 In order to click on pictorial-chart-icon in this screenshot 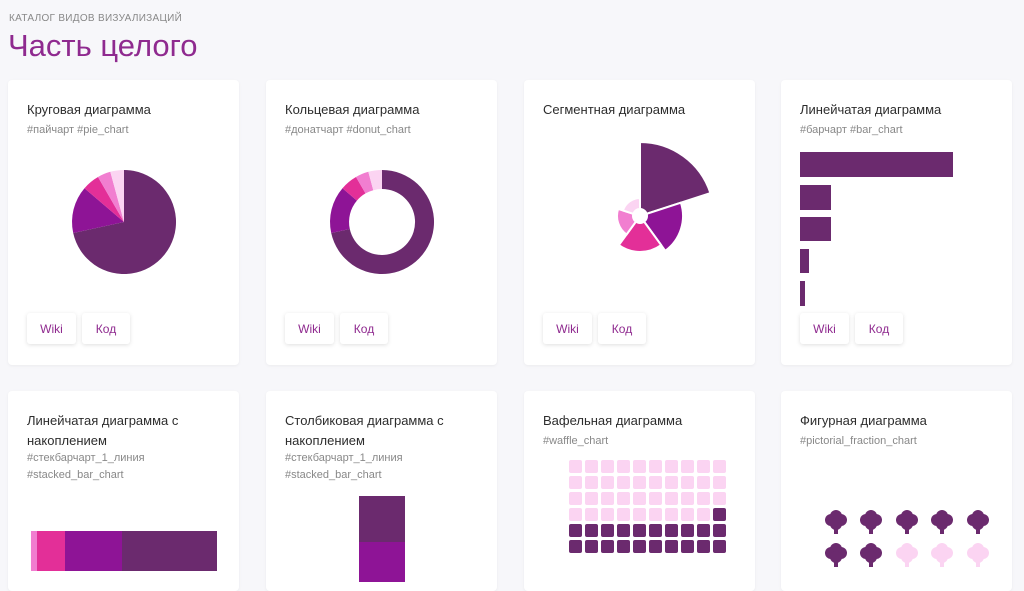, I will do `click(907, 538)`.